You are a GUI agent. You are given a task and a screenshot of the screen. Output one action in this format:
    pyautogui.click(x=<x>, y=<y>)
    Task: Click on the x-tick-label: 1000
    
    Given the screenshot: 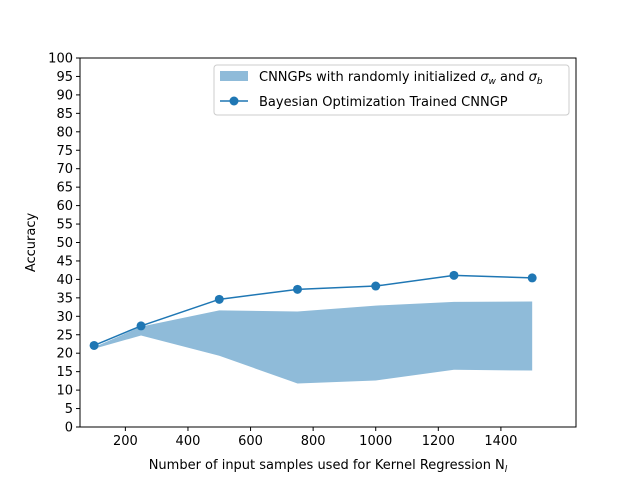 What is the action you would take?
    pyautogui.click(x=375, y=441)
    